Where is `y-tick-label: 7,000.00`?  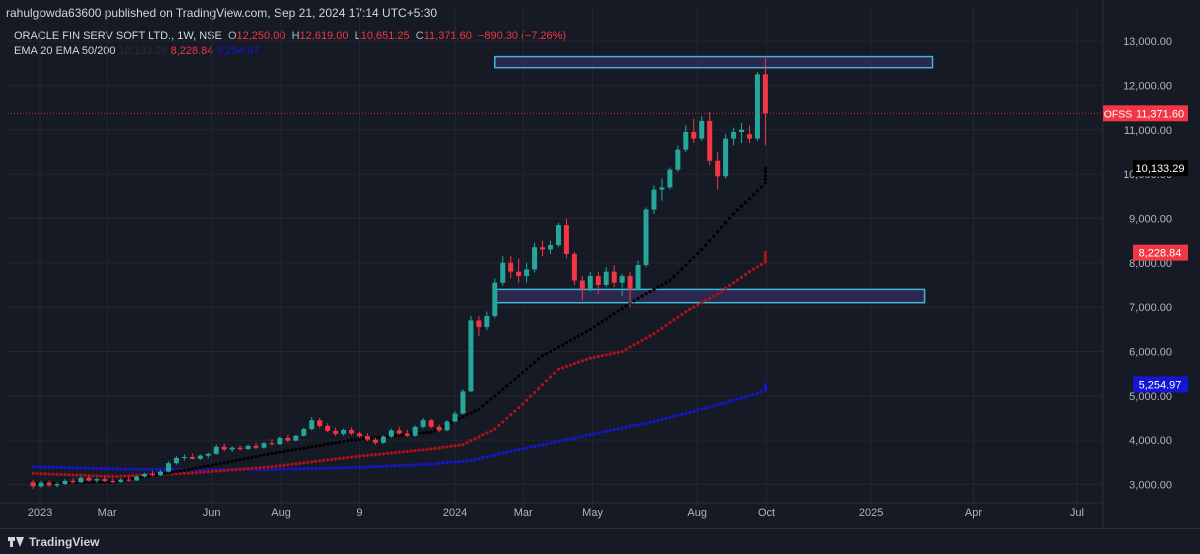 y-tick-label: 7,000.00 is located at coordinates (1150, 308).